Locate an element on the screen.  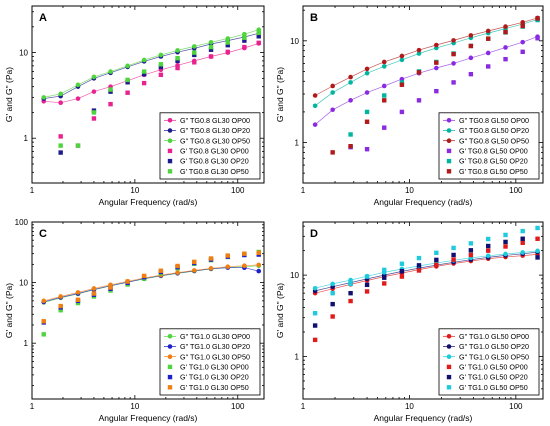
panel-letter: B is located at coordinates (314, 18).